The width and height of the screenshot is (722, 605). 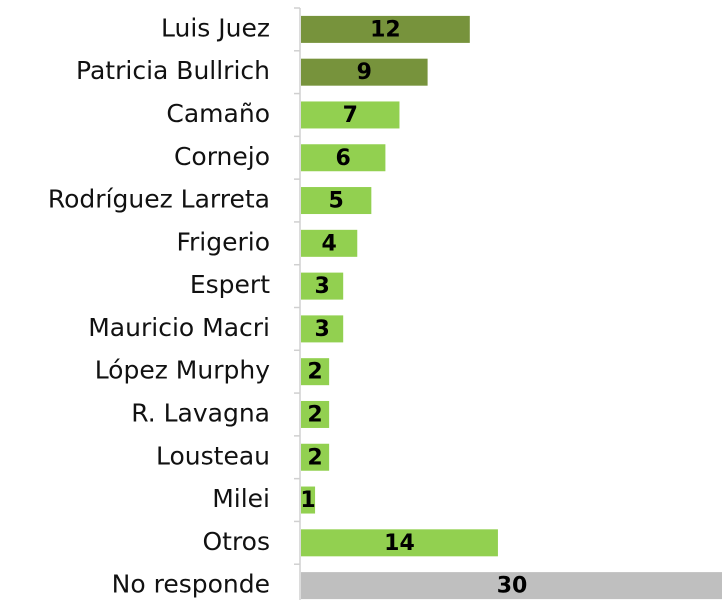 I want to click on value-label: 14, so click(x=399, y=543).